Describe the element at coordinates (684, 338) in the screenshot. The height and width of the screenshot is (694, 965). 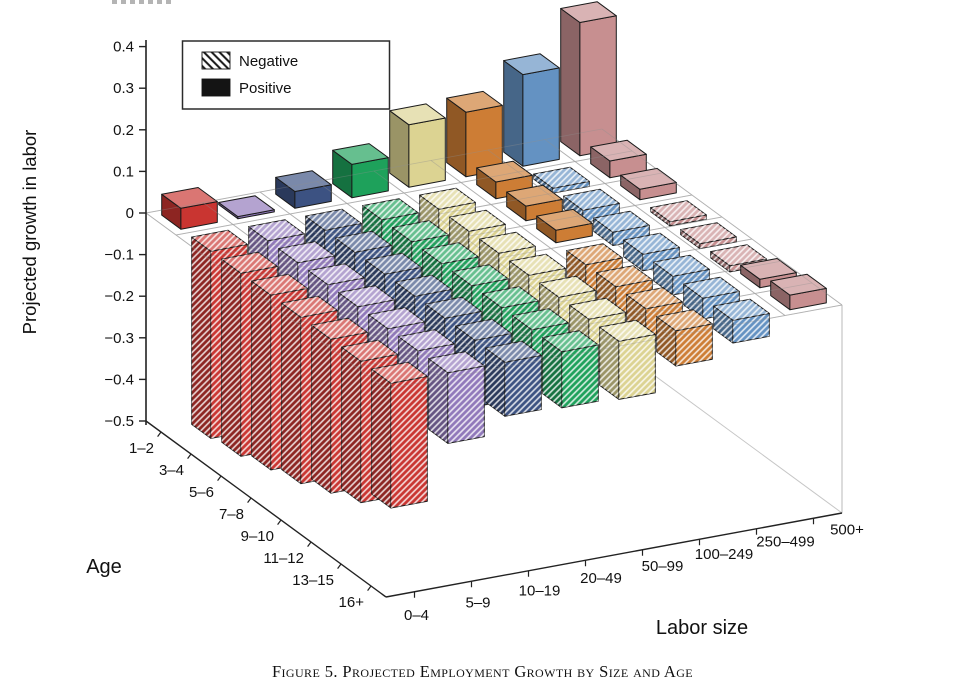
I see `bar-100–249-age-16+` at that location.